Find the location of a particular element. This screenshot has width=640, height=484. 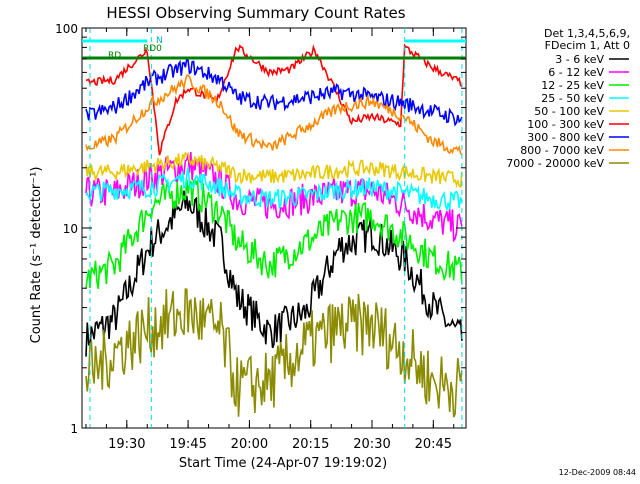

x-tick-label: 20:30 is located at coordinates (371, 444).